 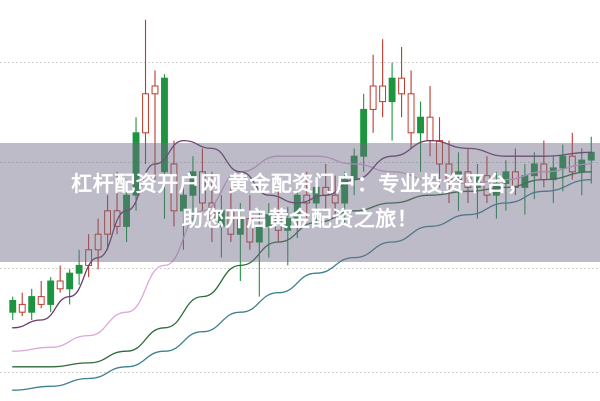 I want to click on overlay-text-line-1: 杠杆配资开户网 黄金配资门户：专业投资平台，, so click(x=300, y=185).